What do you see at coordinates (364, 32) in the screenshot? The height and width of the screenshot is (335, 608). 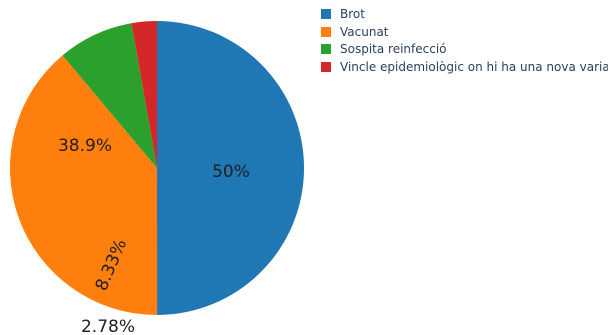 I see `legend-label-vacunat: Vacunat` at bounding box center [364, 32].